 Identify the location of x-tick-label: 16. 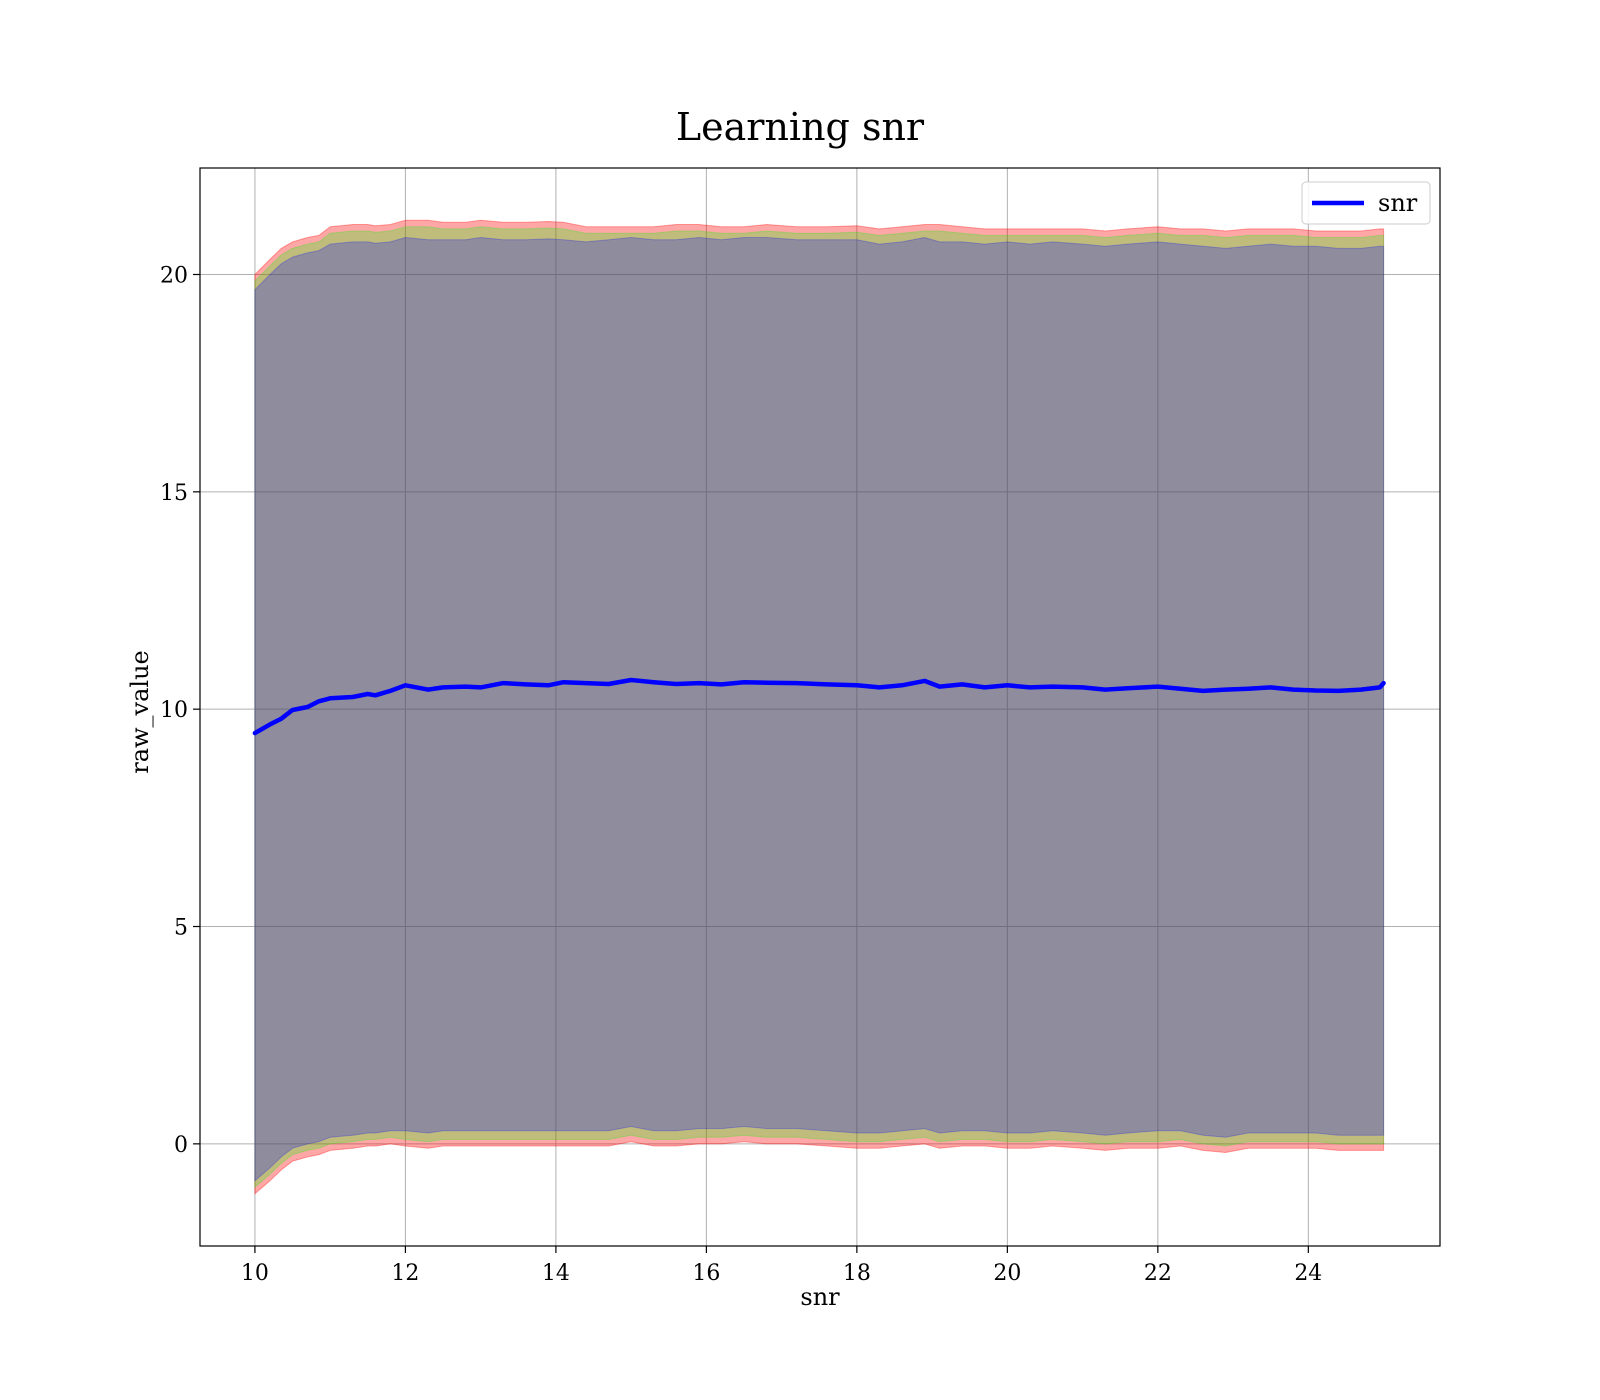
(706, 1273).